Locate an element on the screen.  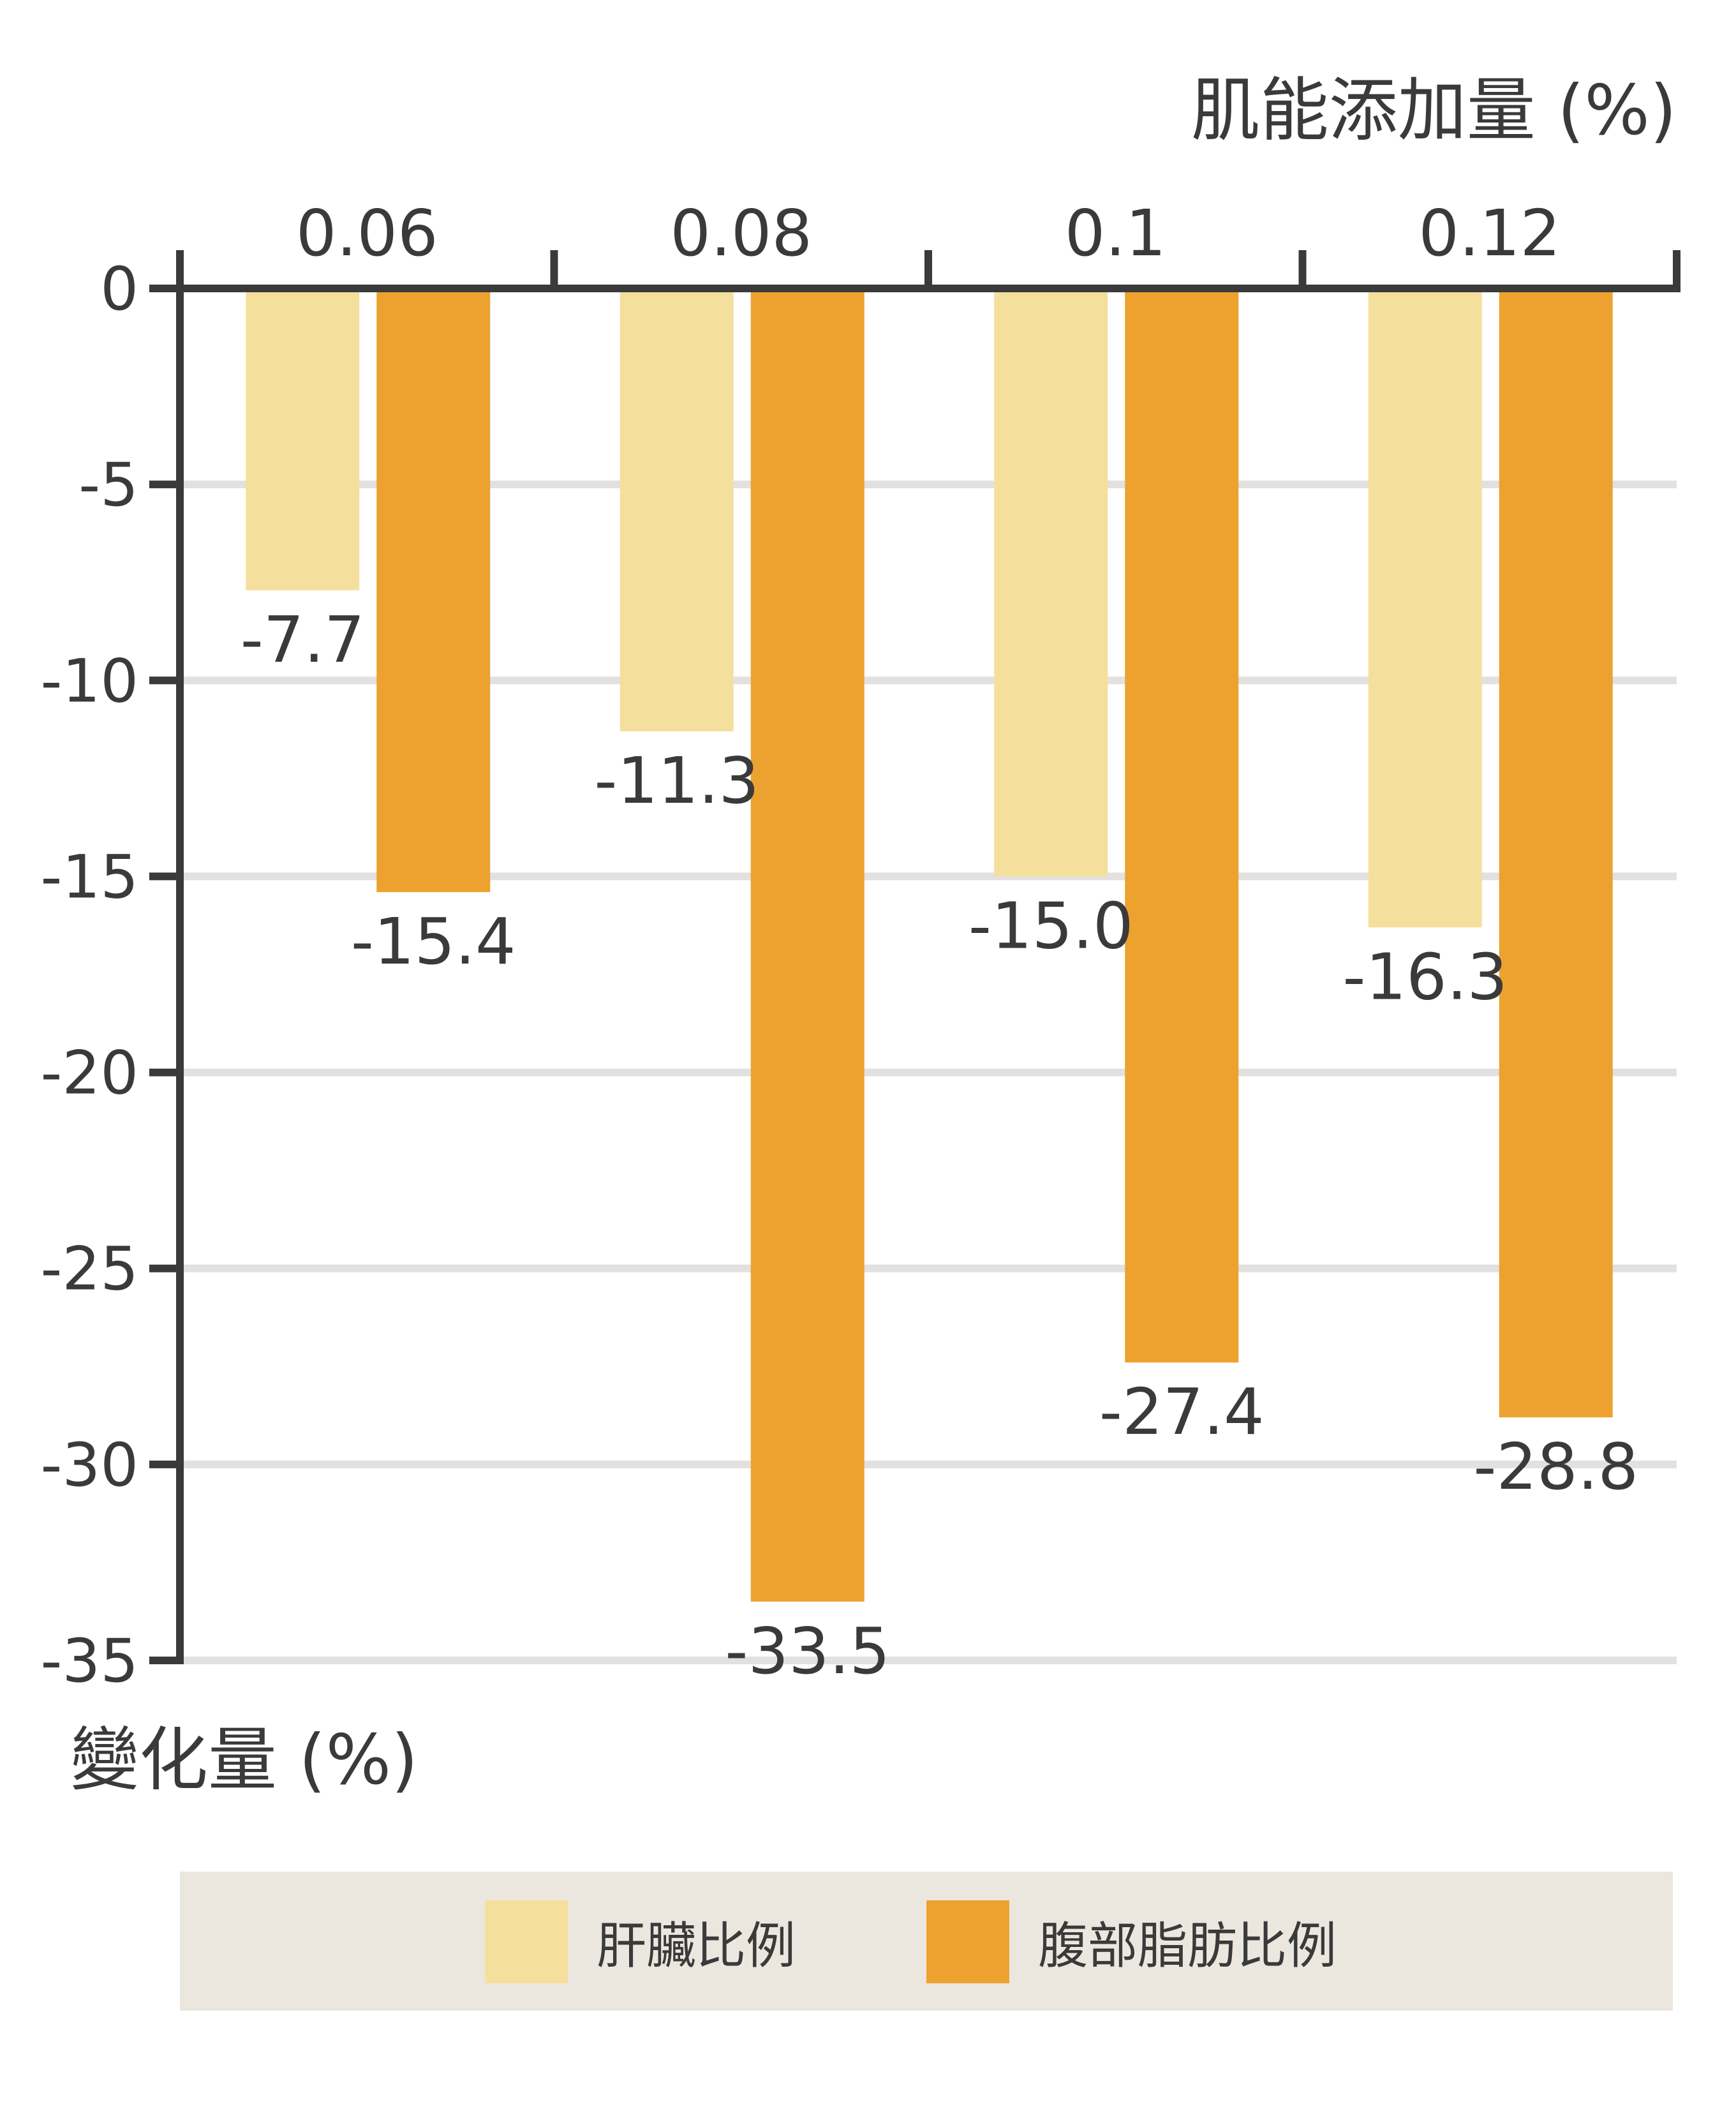
legend-swatch-abdominal-fat is located at coordinates (968, 1942).